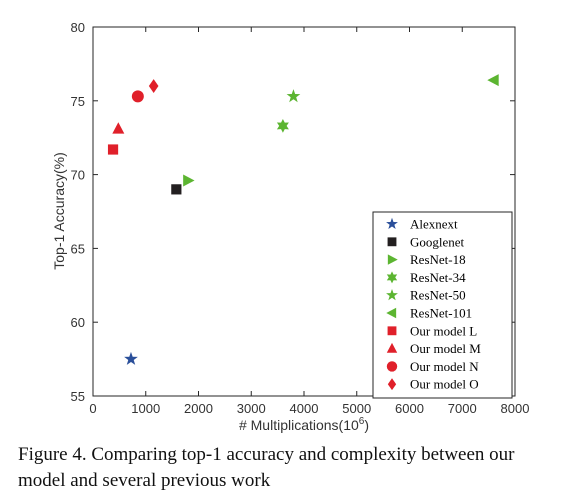 The image size is (565, 500). Describe the element at coordinates (78, 396) in the screenshot. I see `y-tick-label: 55` at that location.